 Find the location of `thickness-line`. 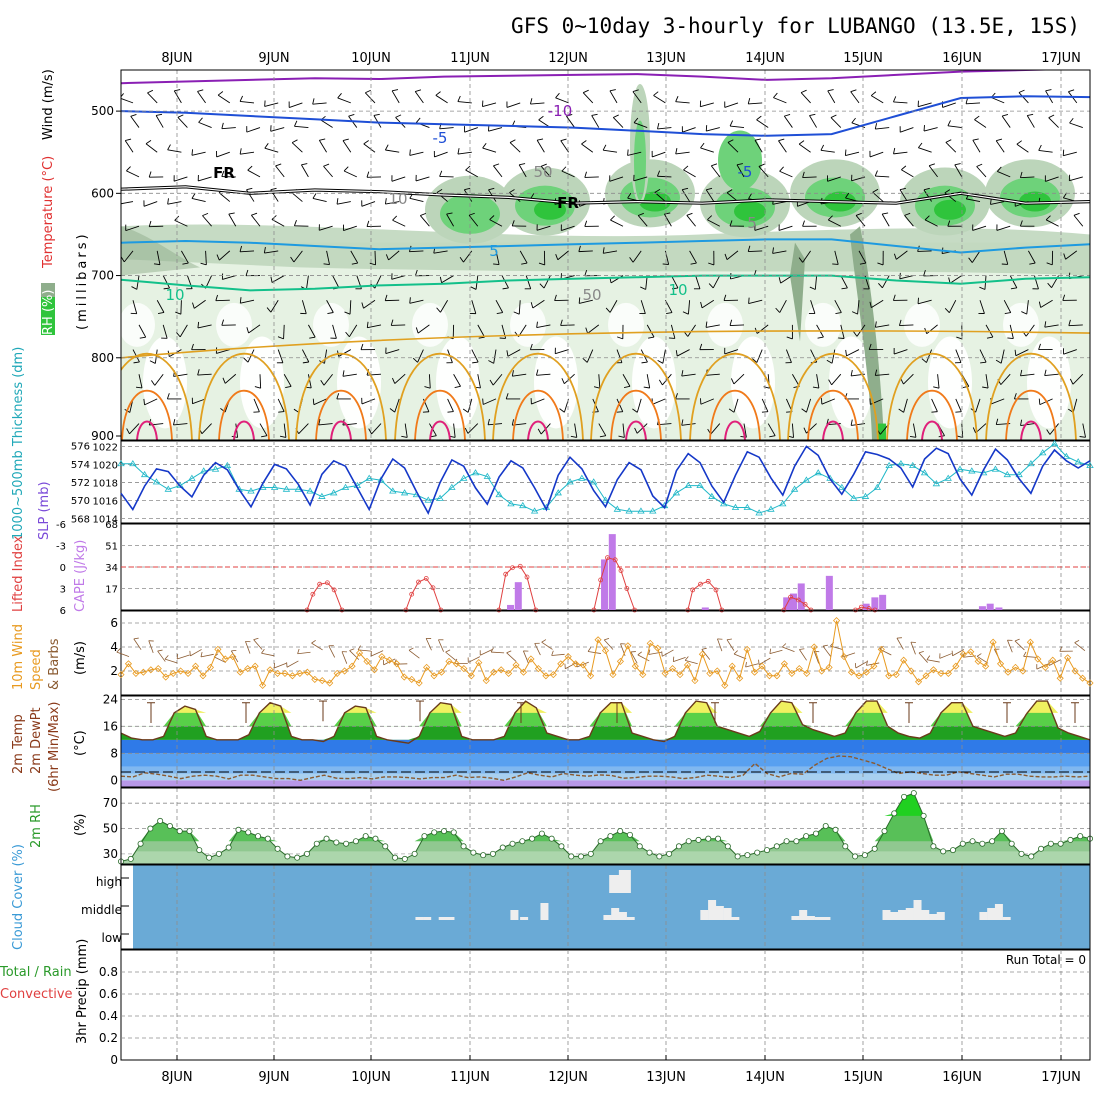

thickness-line is located at coordinates (606, 478).